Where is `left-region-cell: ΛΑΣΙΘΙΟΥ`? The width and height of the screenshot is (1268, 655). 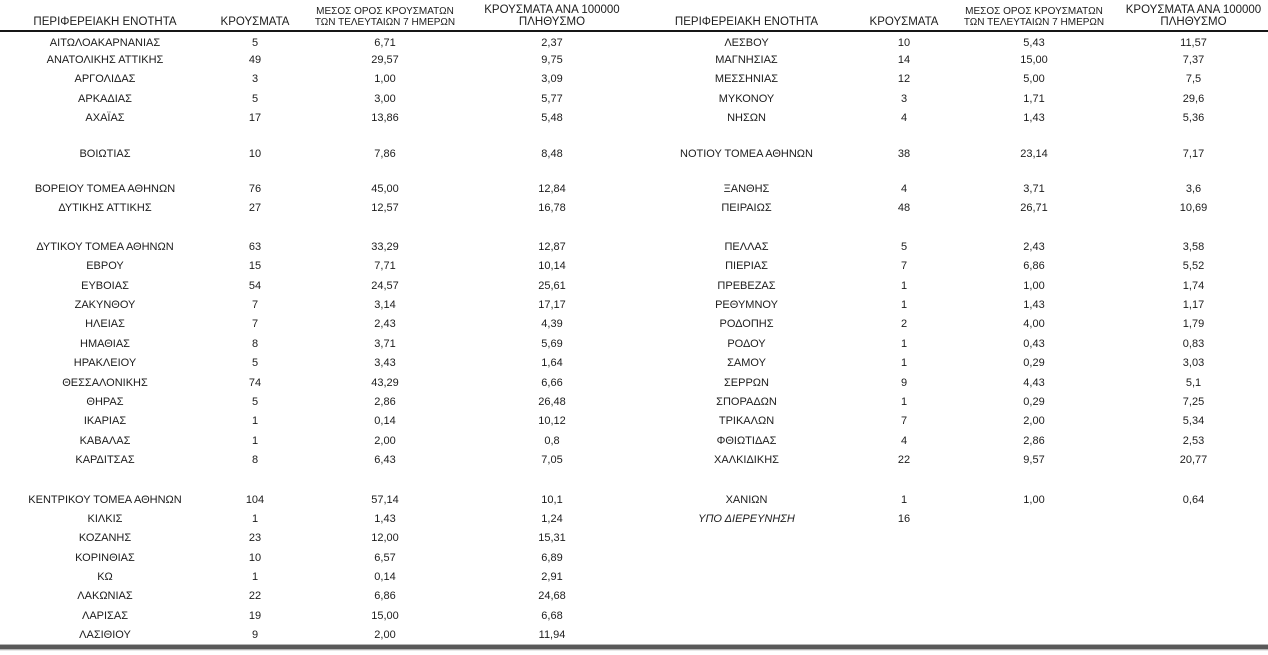 left-region-cell: ΛΑΣΙΘΙΟΥ is located at coordinates (105, 635).